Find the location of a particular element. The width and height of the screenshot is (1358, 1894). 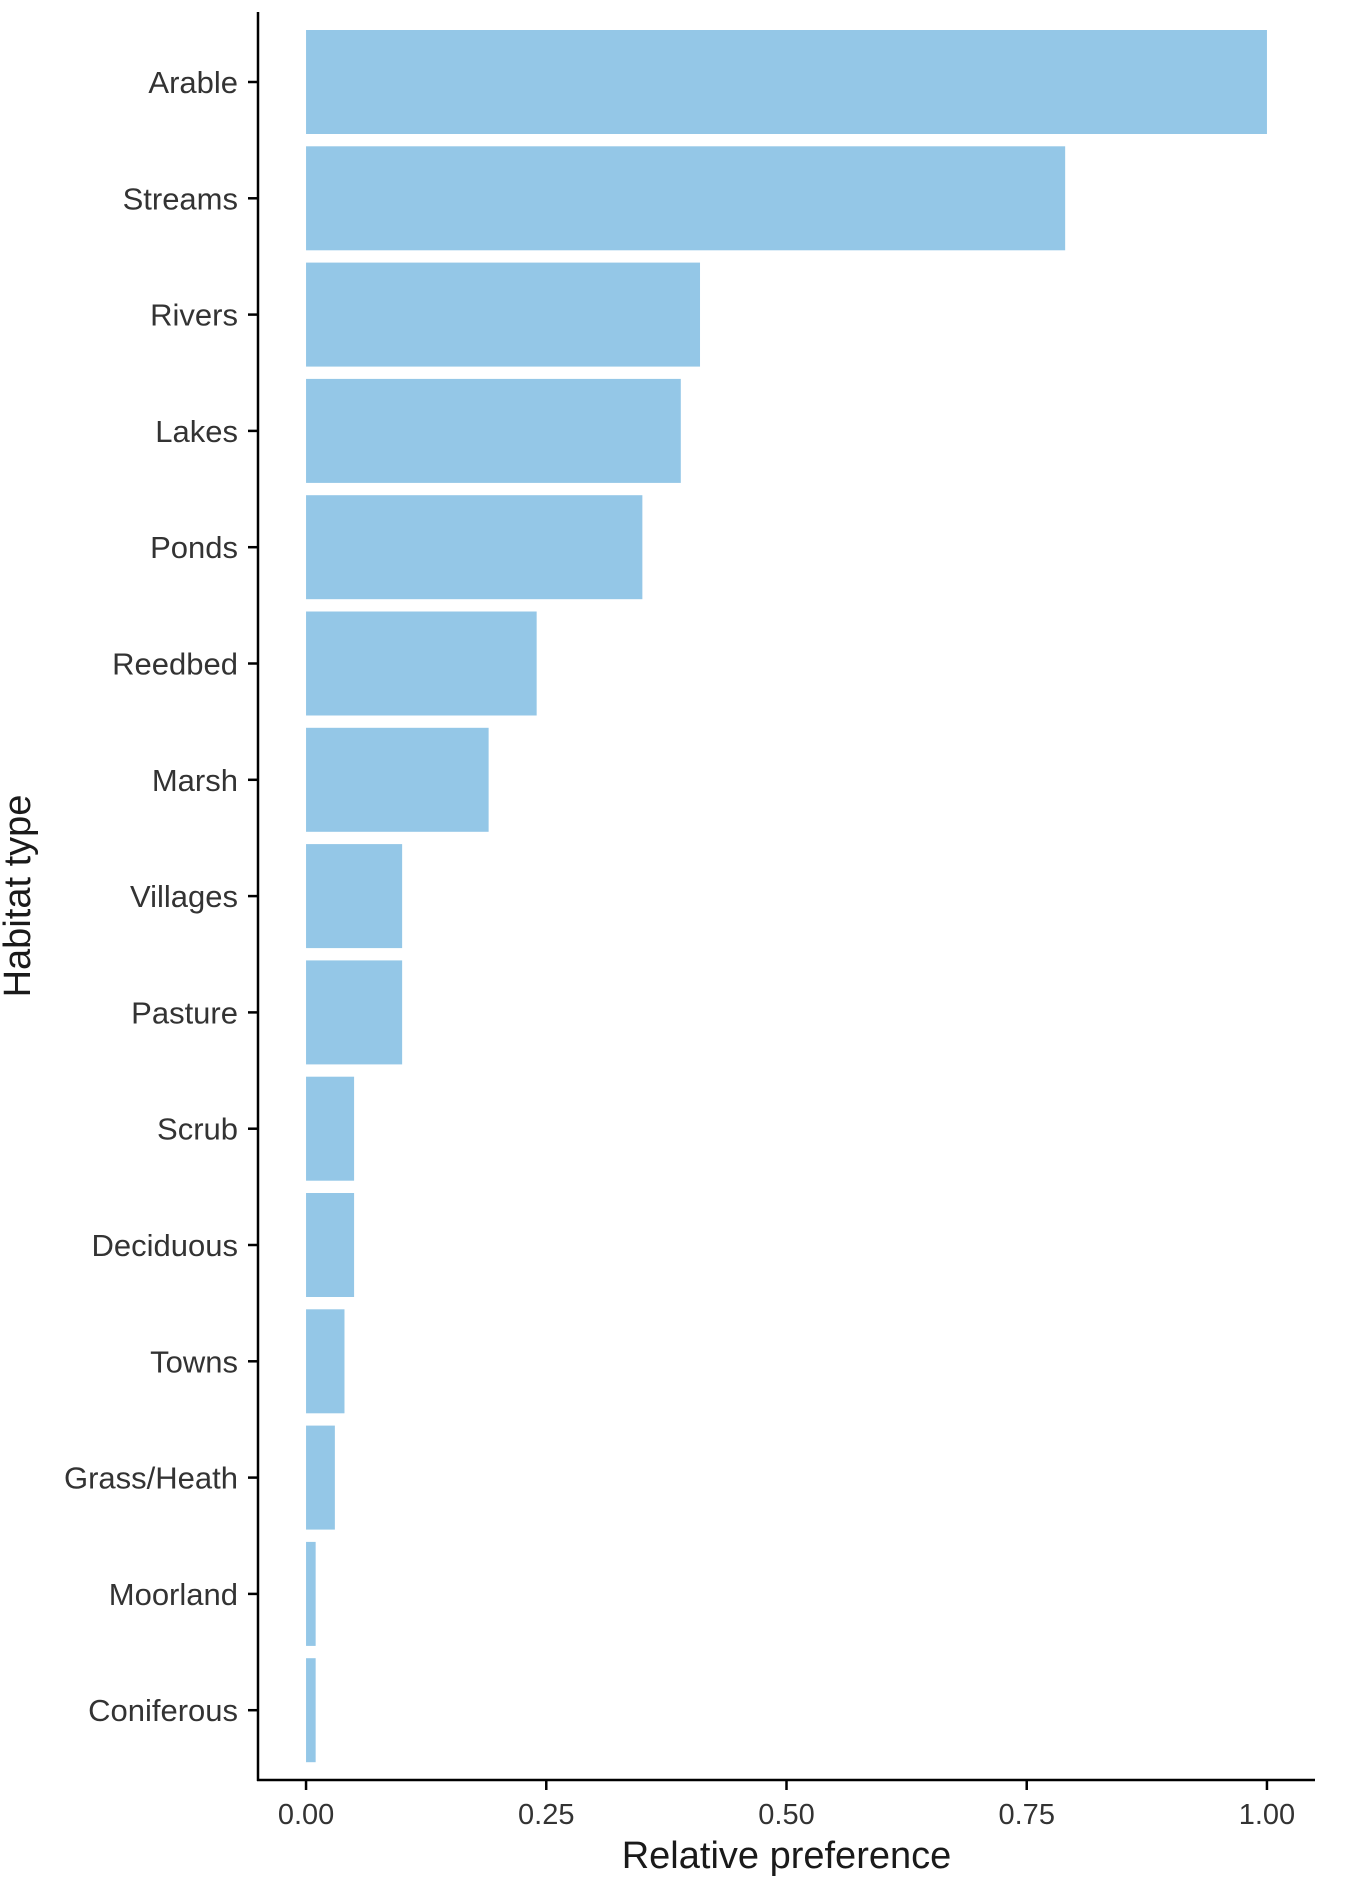

y-axis-title: Habitat type is located at coordinates (19, 896).